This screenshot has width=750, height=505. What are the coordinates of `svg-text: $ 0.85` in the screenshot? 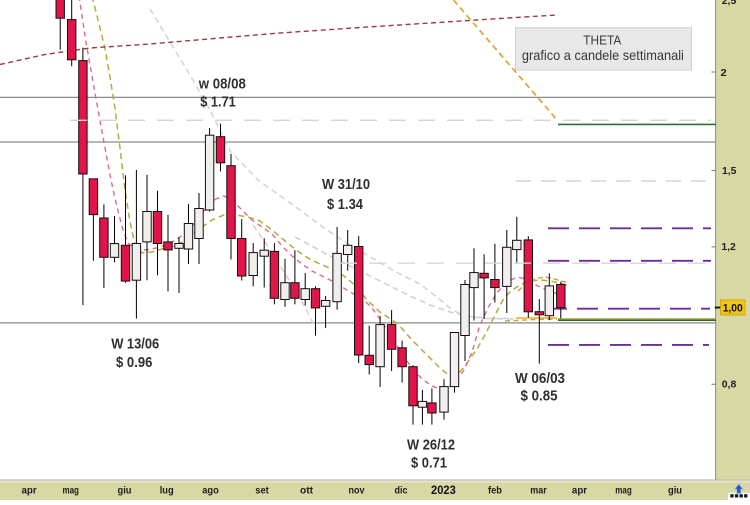 It's located at (539, 396).